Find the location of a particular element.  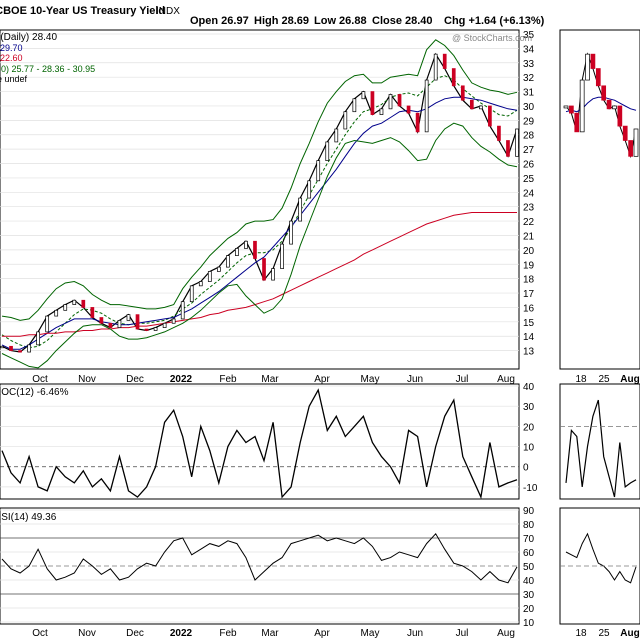

detail-ma-line is located at coordinates (601, 104).